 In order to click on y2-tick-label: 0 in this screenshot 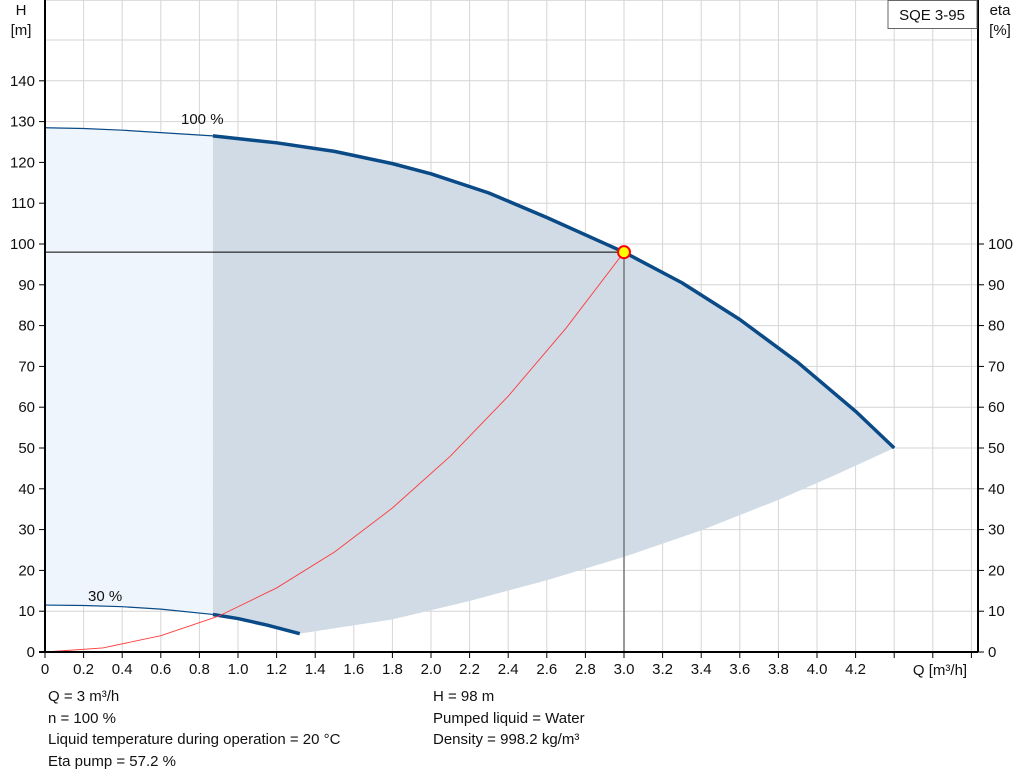, I will do `click(992, 652)`.